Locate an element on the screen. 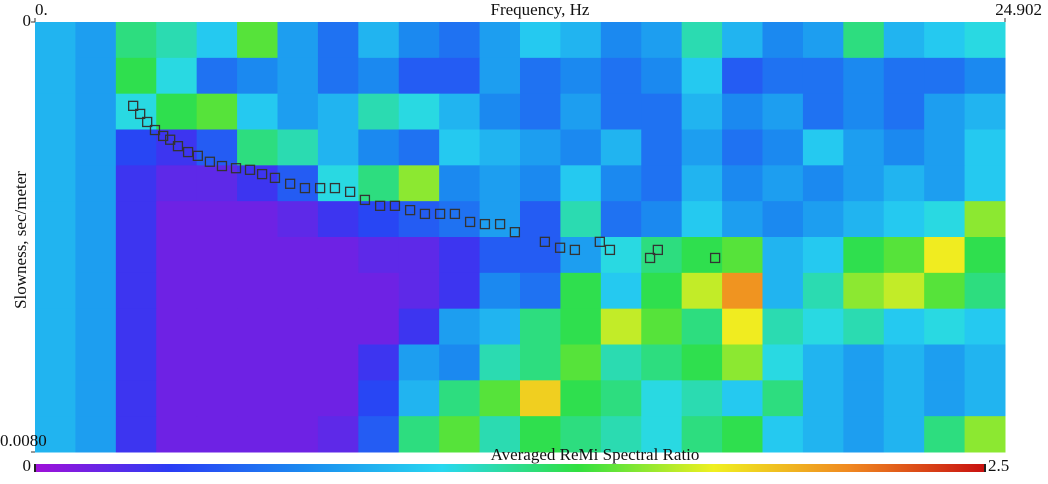 This screenshot has width=1048, height=484. y-tick-label: 0.0080 is located at coordinates (23, 440).